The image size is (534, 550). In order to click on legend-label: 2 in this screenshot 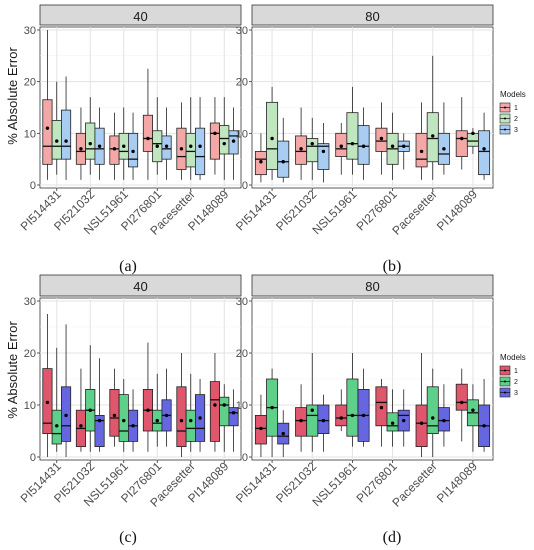, I will do `click(516, 382)`.